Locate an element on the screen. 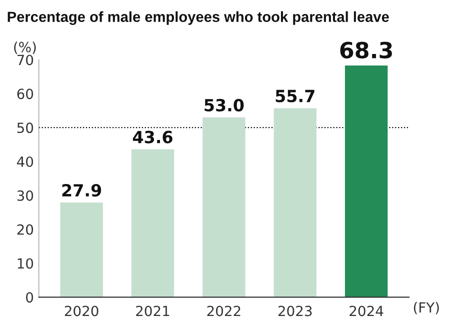 The height and width of the screenshot is (323, 457). x-tick-label: 2023 is located at coordinates (295, 311).